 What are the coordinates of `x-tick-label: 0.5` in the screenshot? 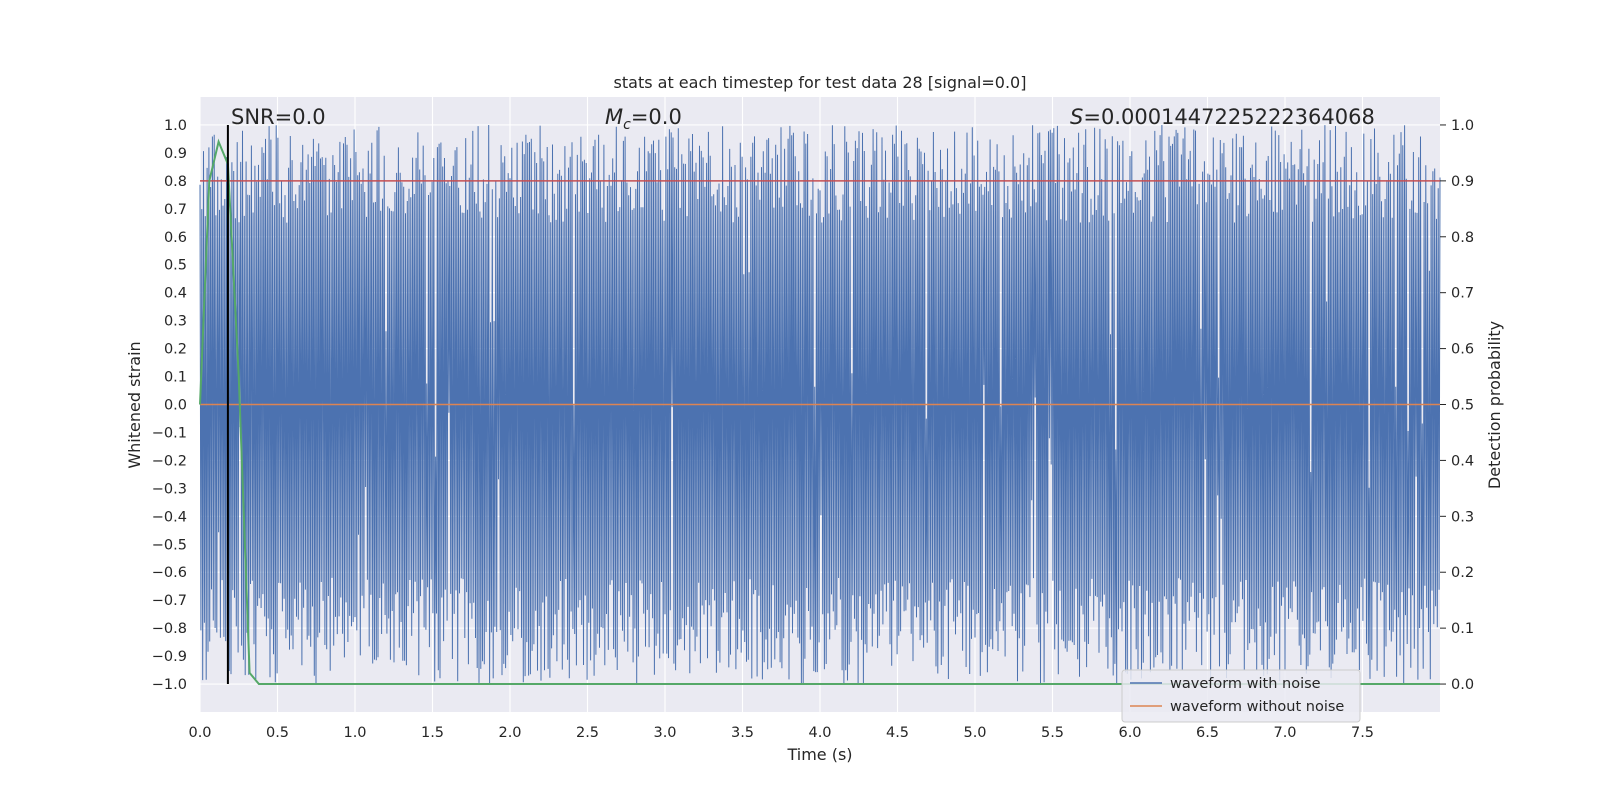 It's located at (277, 733).